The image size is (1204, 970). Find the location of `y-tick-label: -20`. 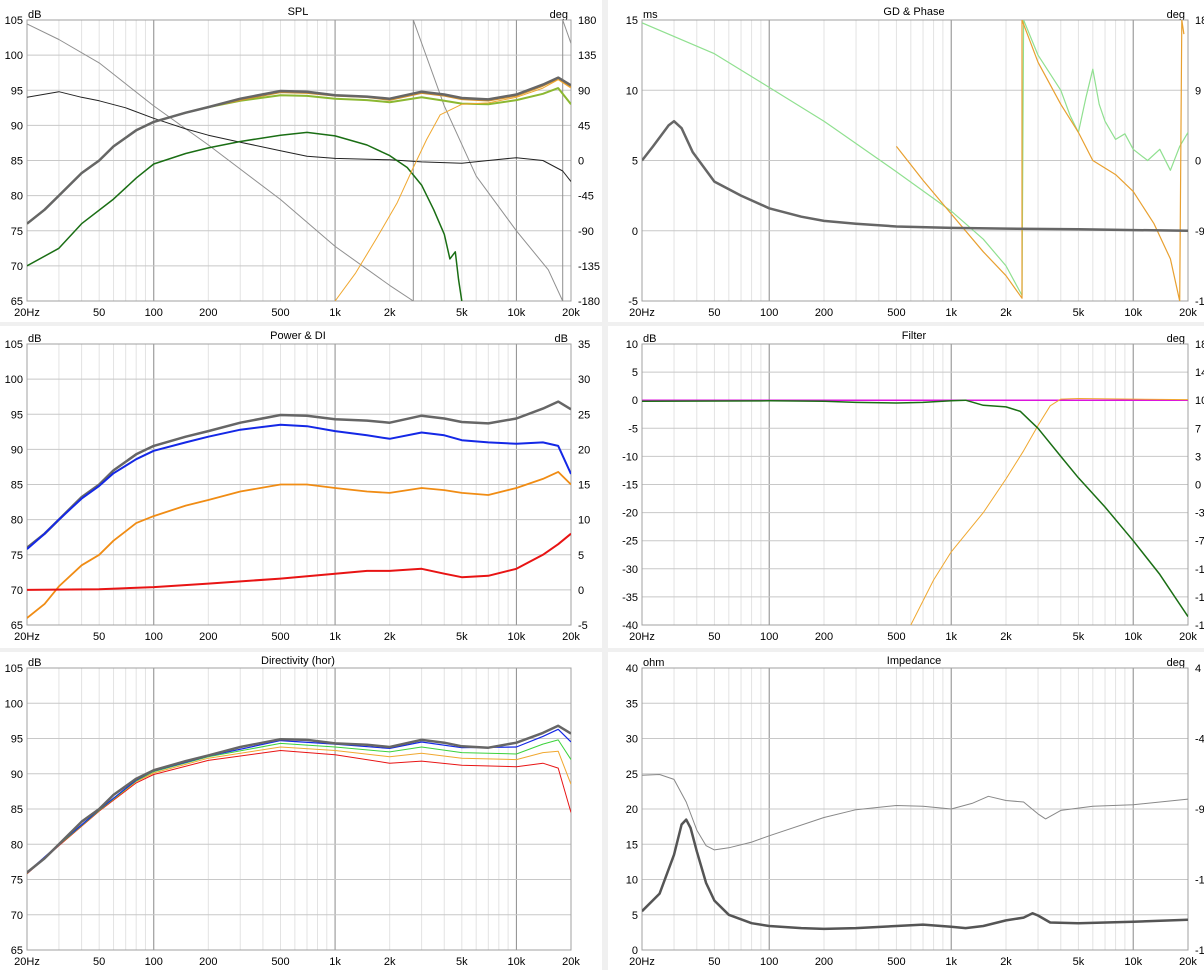

y-tick-label: -20 is located at coordinates (630, 514).